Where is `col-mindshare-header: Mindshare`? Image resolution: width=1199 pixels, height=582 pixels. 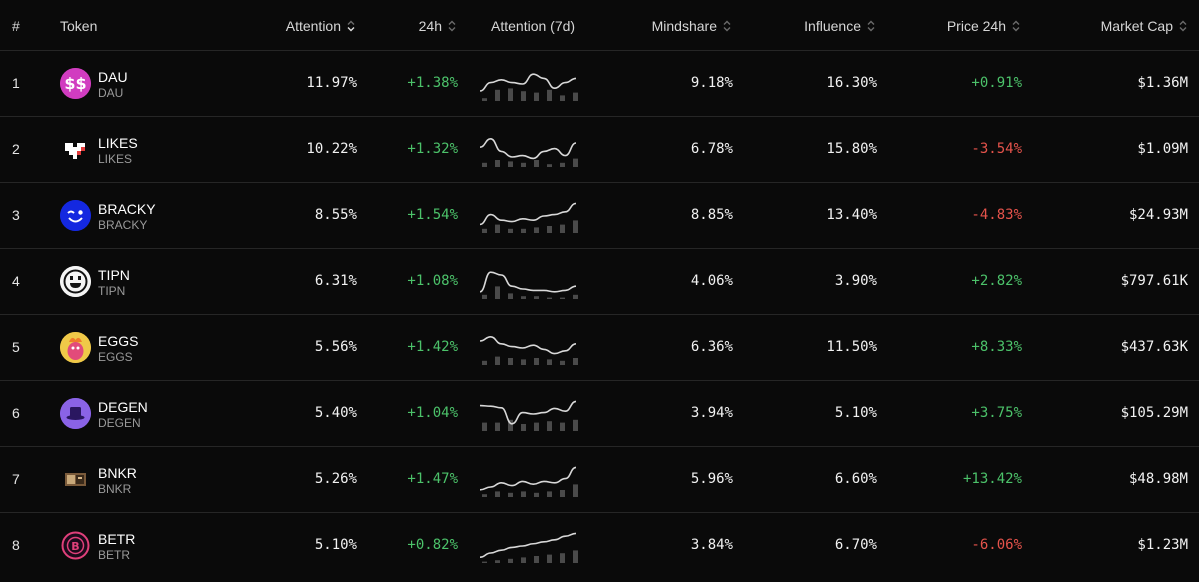
col-mindshare-header: Mindshare is located at coordinates (692, 25).